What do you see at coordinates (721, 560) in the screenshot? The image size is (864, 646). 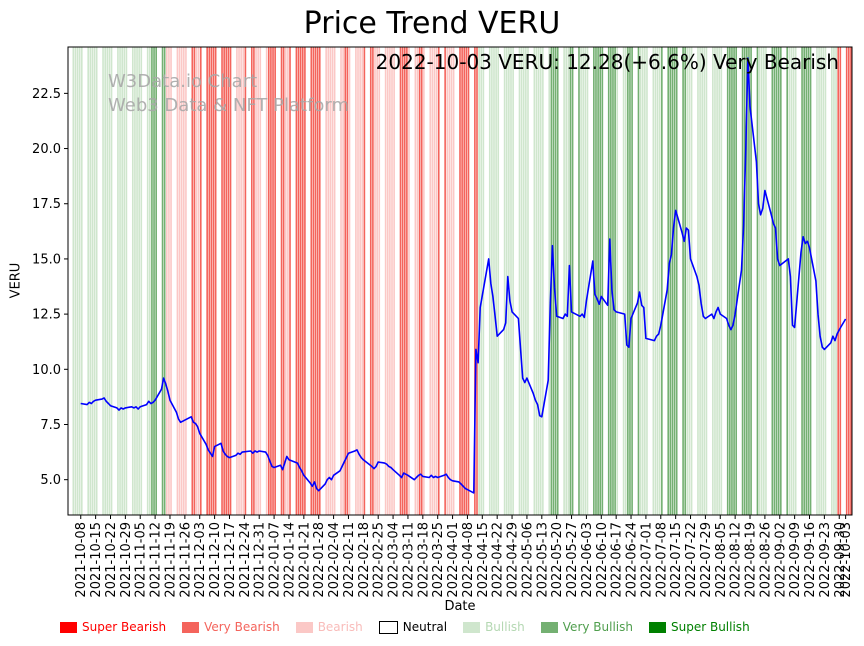 I see `x-tick-label: 2022-08-05` at bounding box center [721, 560].